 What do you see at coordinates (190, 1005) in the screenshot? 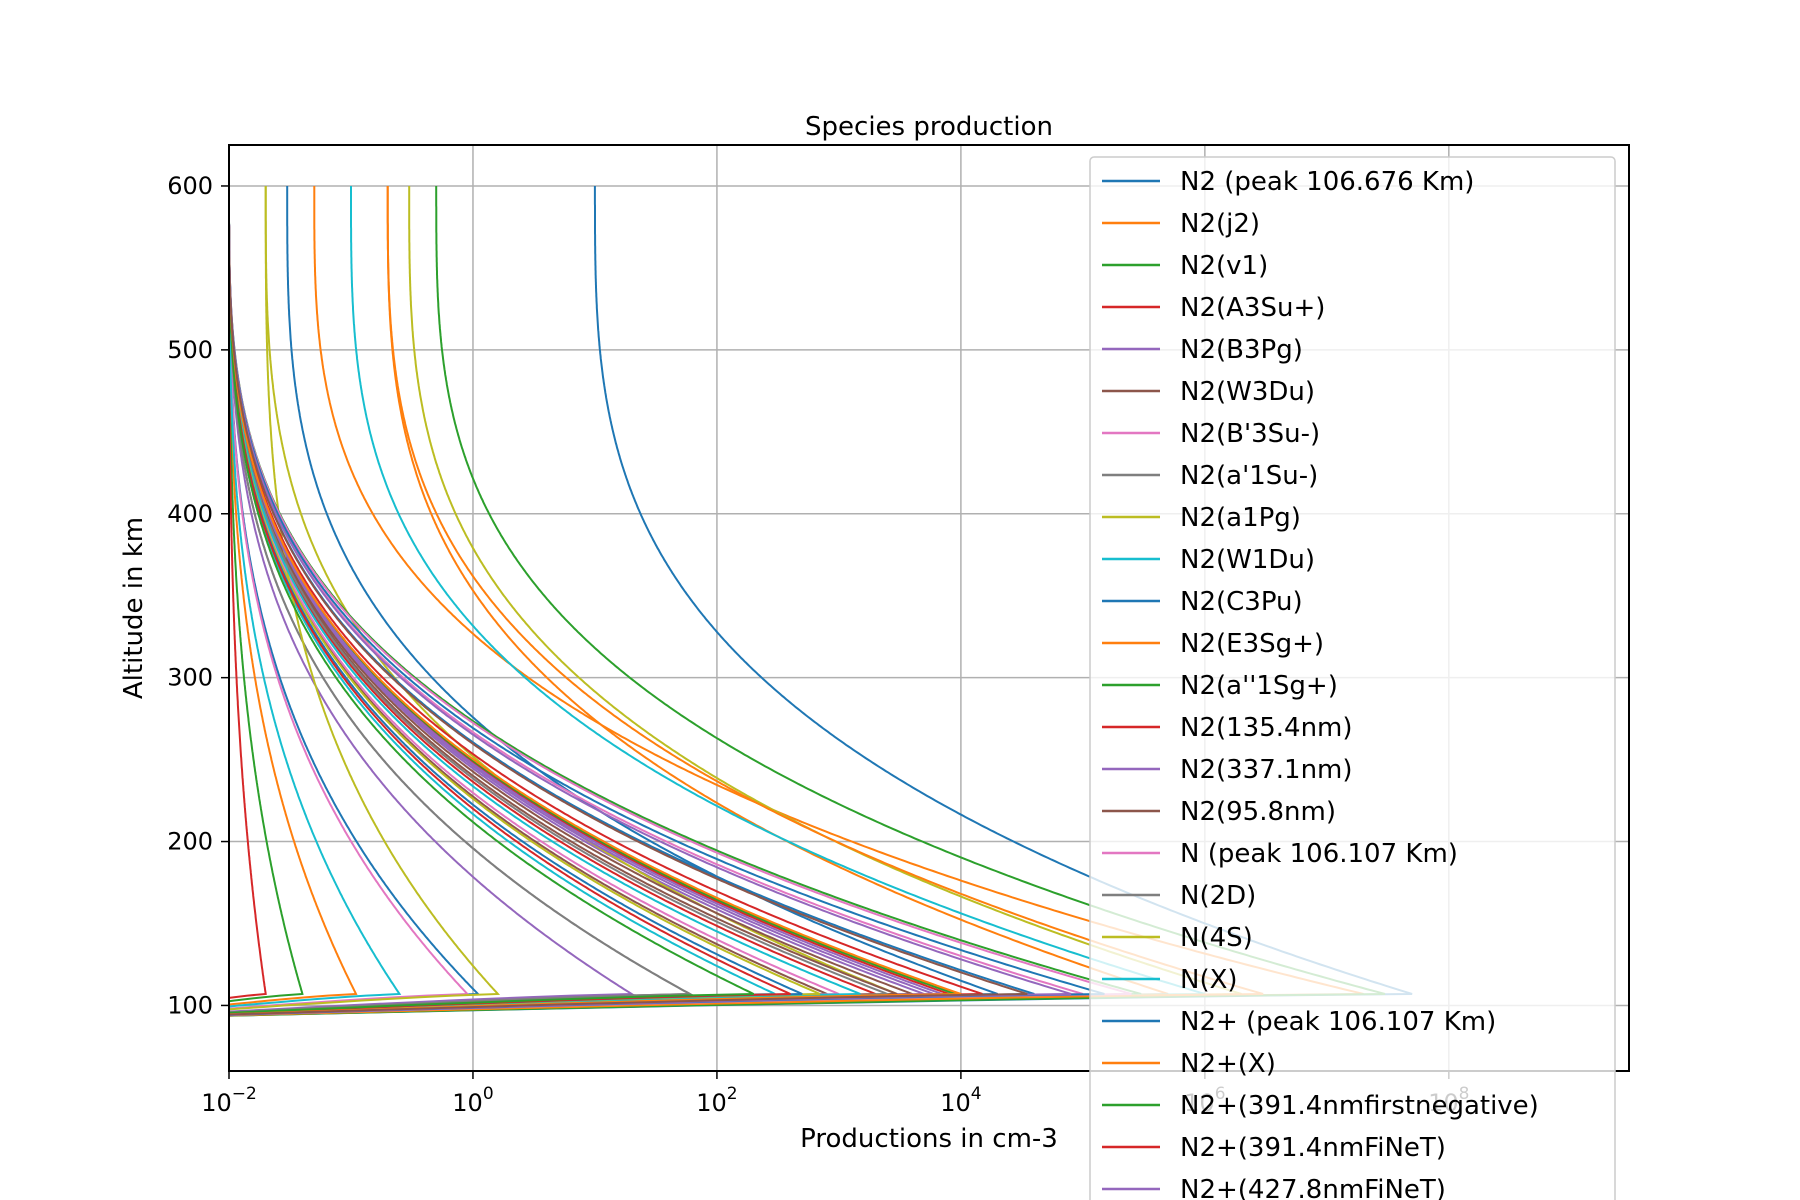
I see `y-tick-label: 100` at bounding box center [190, 1005].